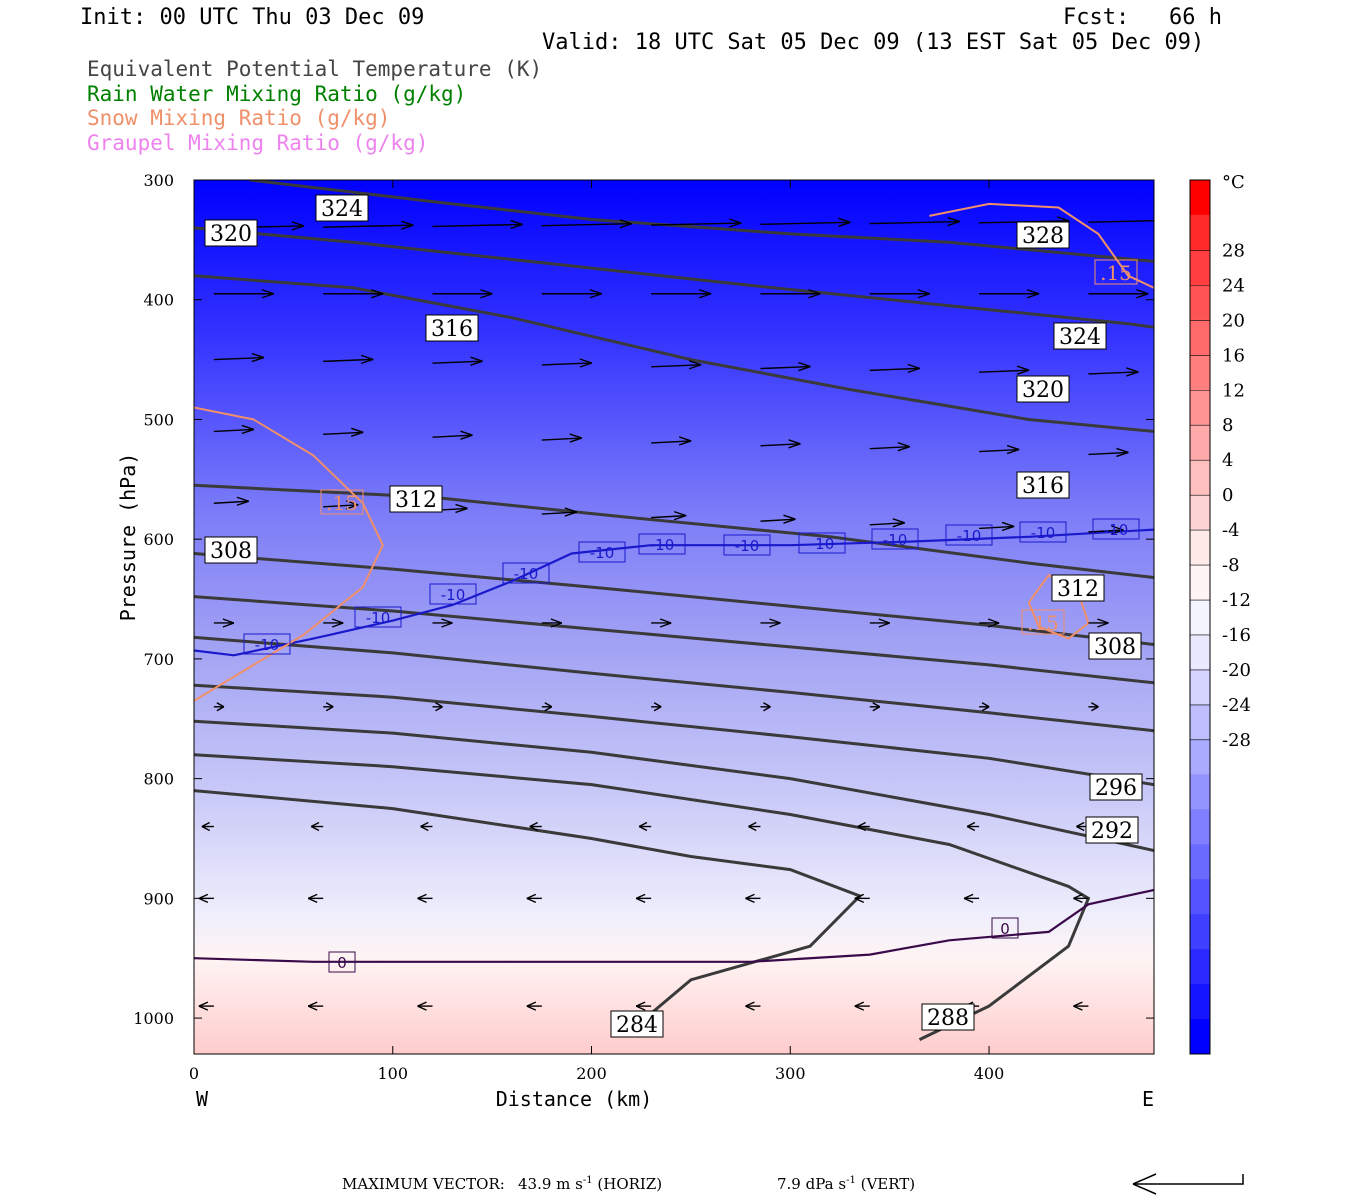 The image size is (1350, 1200). I want to click on theta-e-label: 324, so click(1080, 337).